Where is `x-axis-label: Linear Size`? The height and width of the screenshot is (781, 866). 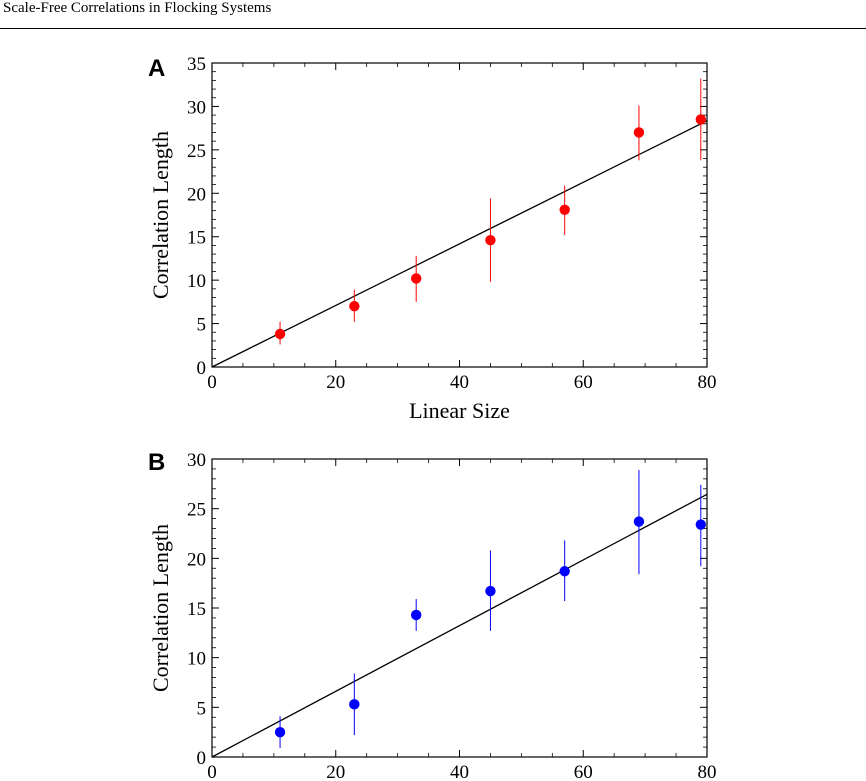 x-axis-label: Linear Size is located at coordinates (459, 410).